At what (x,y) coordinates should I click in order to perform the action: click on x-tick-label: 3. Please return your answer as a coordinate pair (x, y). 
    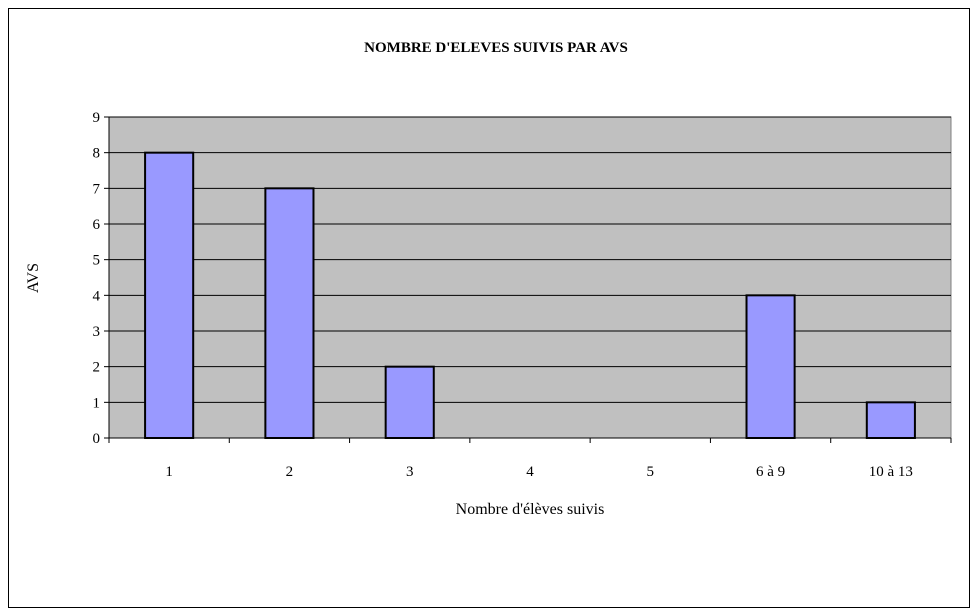
    Looking at the image, I should click on (410, 472).